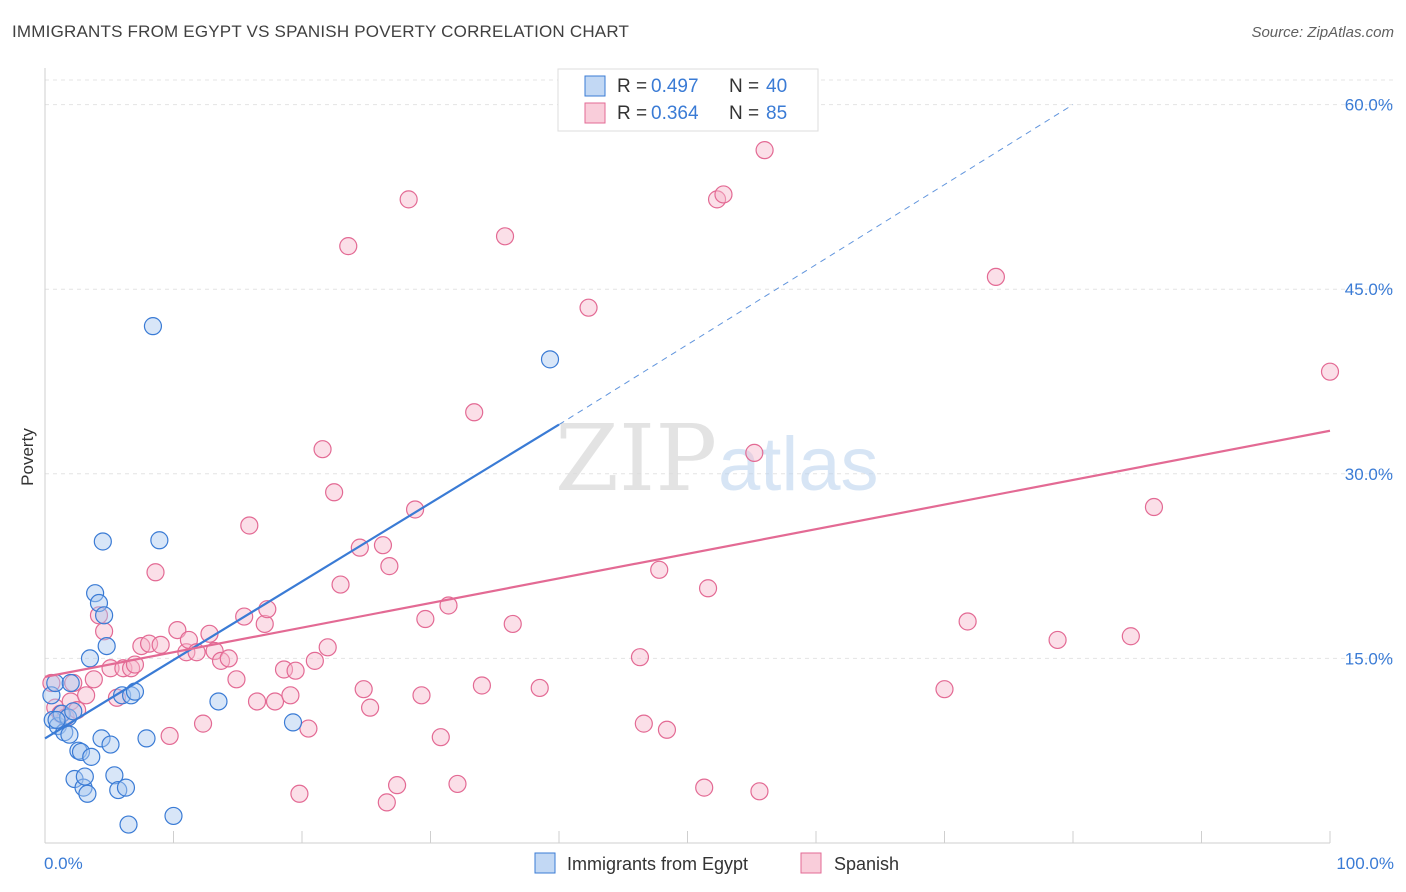  Describe the element at coordinates (811, 863) in the screenshot. I see `bottom-legend-swatch-spanish` at that location.